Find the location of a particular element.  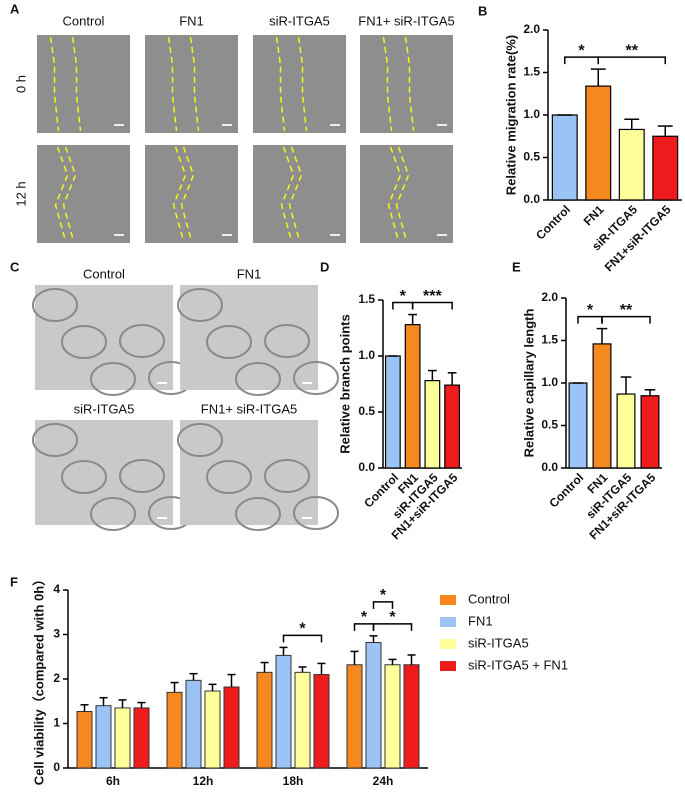

column-label: siR-ITGA5 is located at coordinates (299, 20).